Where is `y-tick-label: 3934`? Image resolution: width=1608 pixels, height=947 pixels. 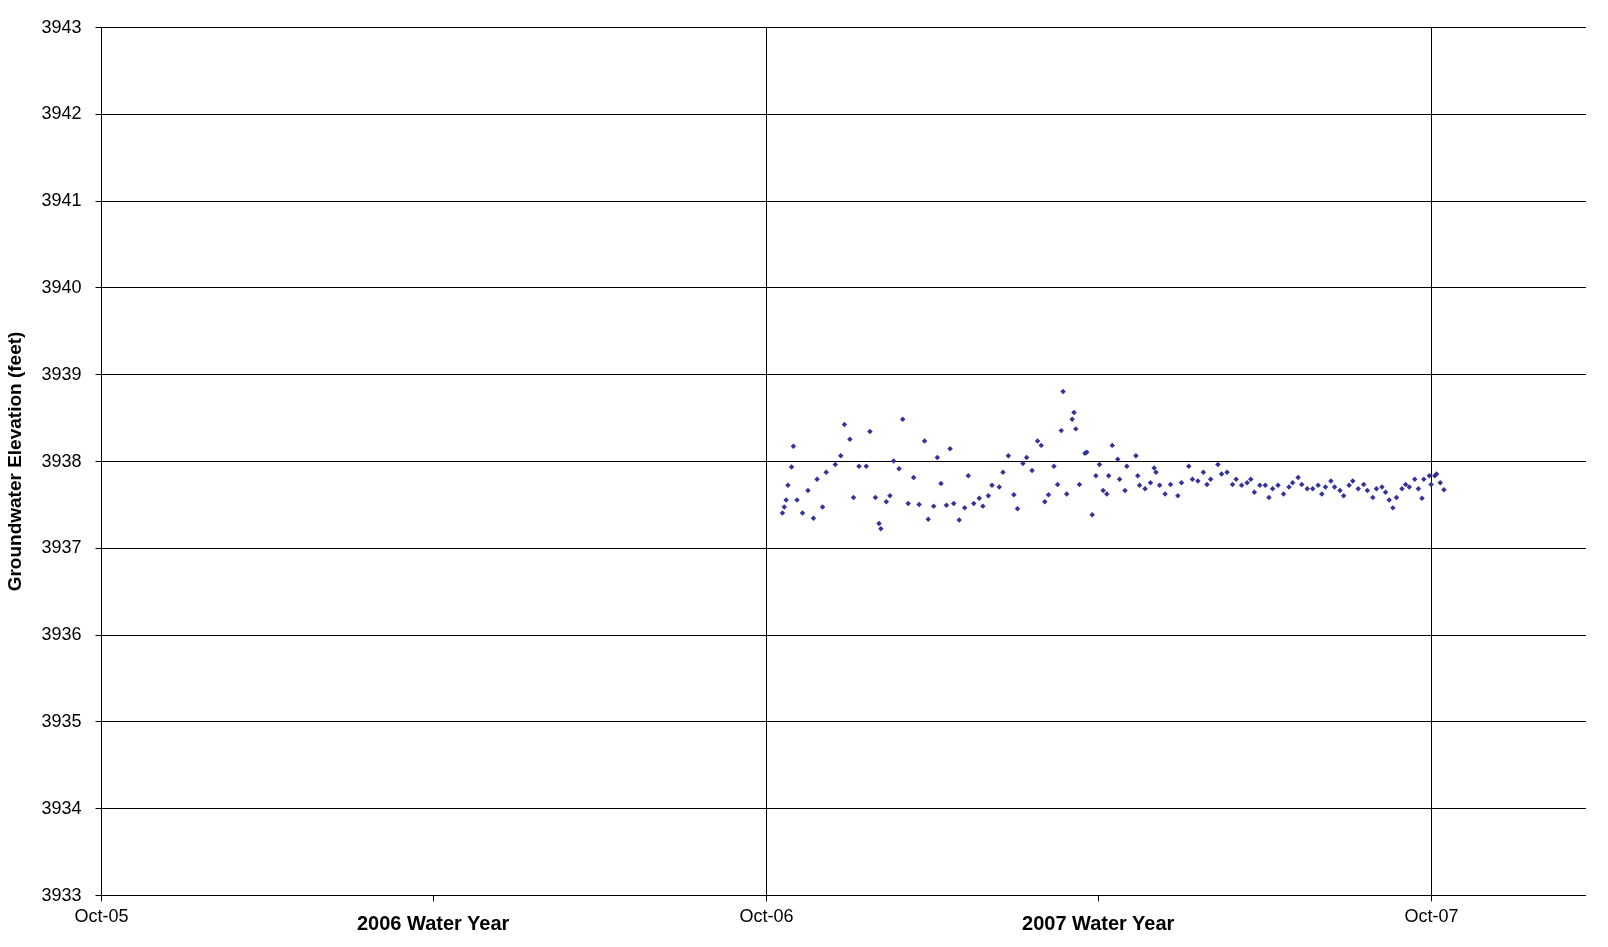
y-tick-label: 3934 is located at coordinates (61, 807).